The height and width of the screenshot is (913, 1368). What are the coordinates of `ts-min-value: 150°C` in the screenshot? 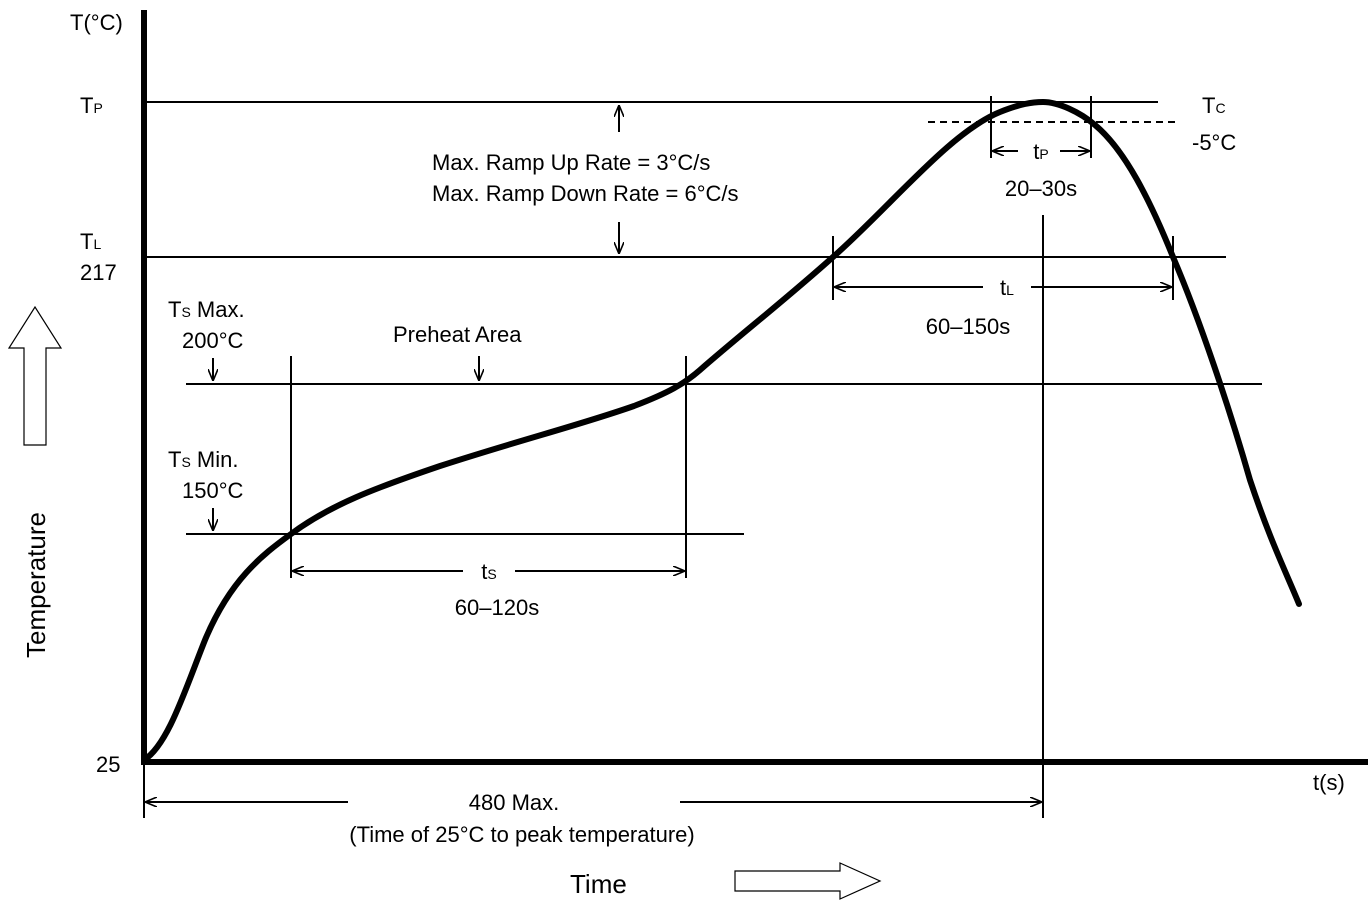 It's located at (213, 490).